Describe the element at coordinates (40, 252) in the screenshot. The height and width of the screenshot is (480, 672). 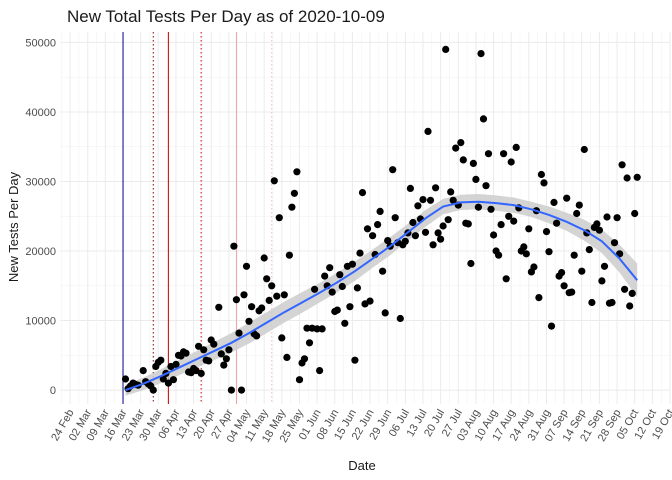
I see `y-tick-label: 20000` at that location.